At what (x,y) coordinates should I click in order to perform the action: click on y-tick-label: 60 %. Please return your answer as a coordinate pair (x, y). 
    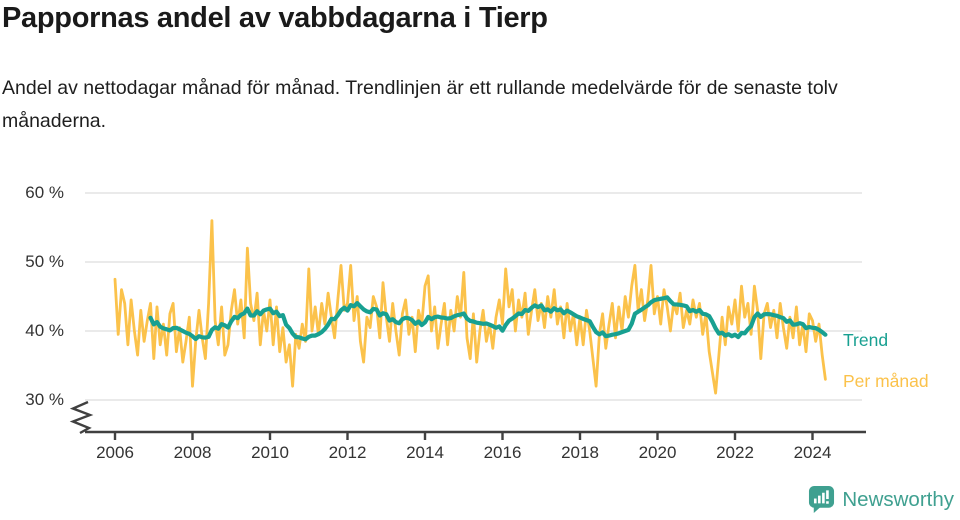
    Looking at the image, I should click on (44, 192).